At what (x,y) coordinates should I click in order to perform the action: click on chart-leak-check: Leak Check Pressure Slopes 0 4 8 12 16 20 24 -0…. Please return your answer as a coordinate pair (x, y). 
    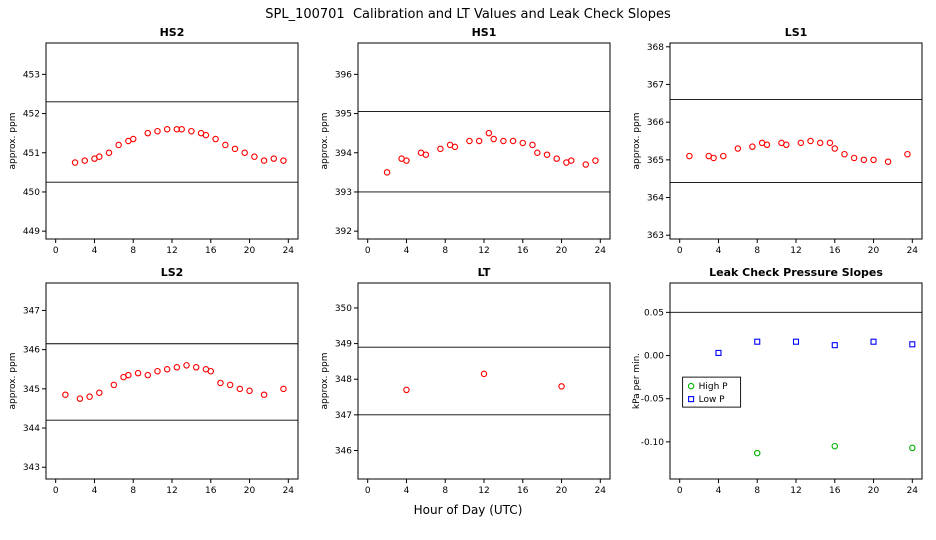
    Looking at the image, I should click on (777, 381).